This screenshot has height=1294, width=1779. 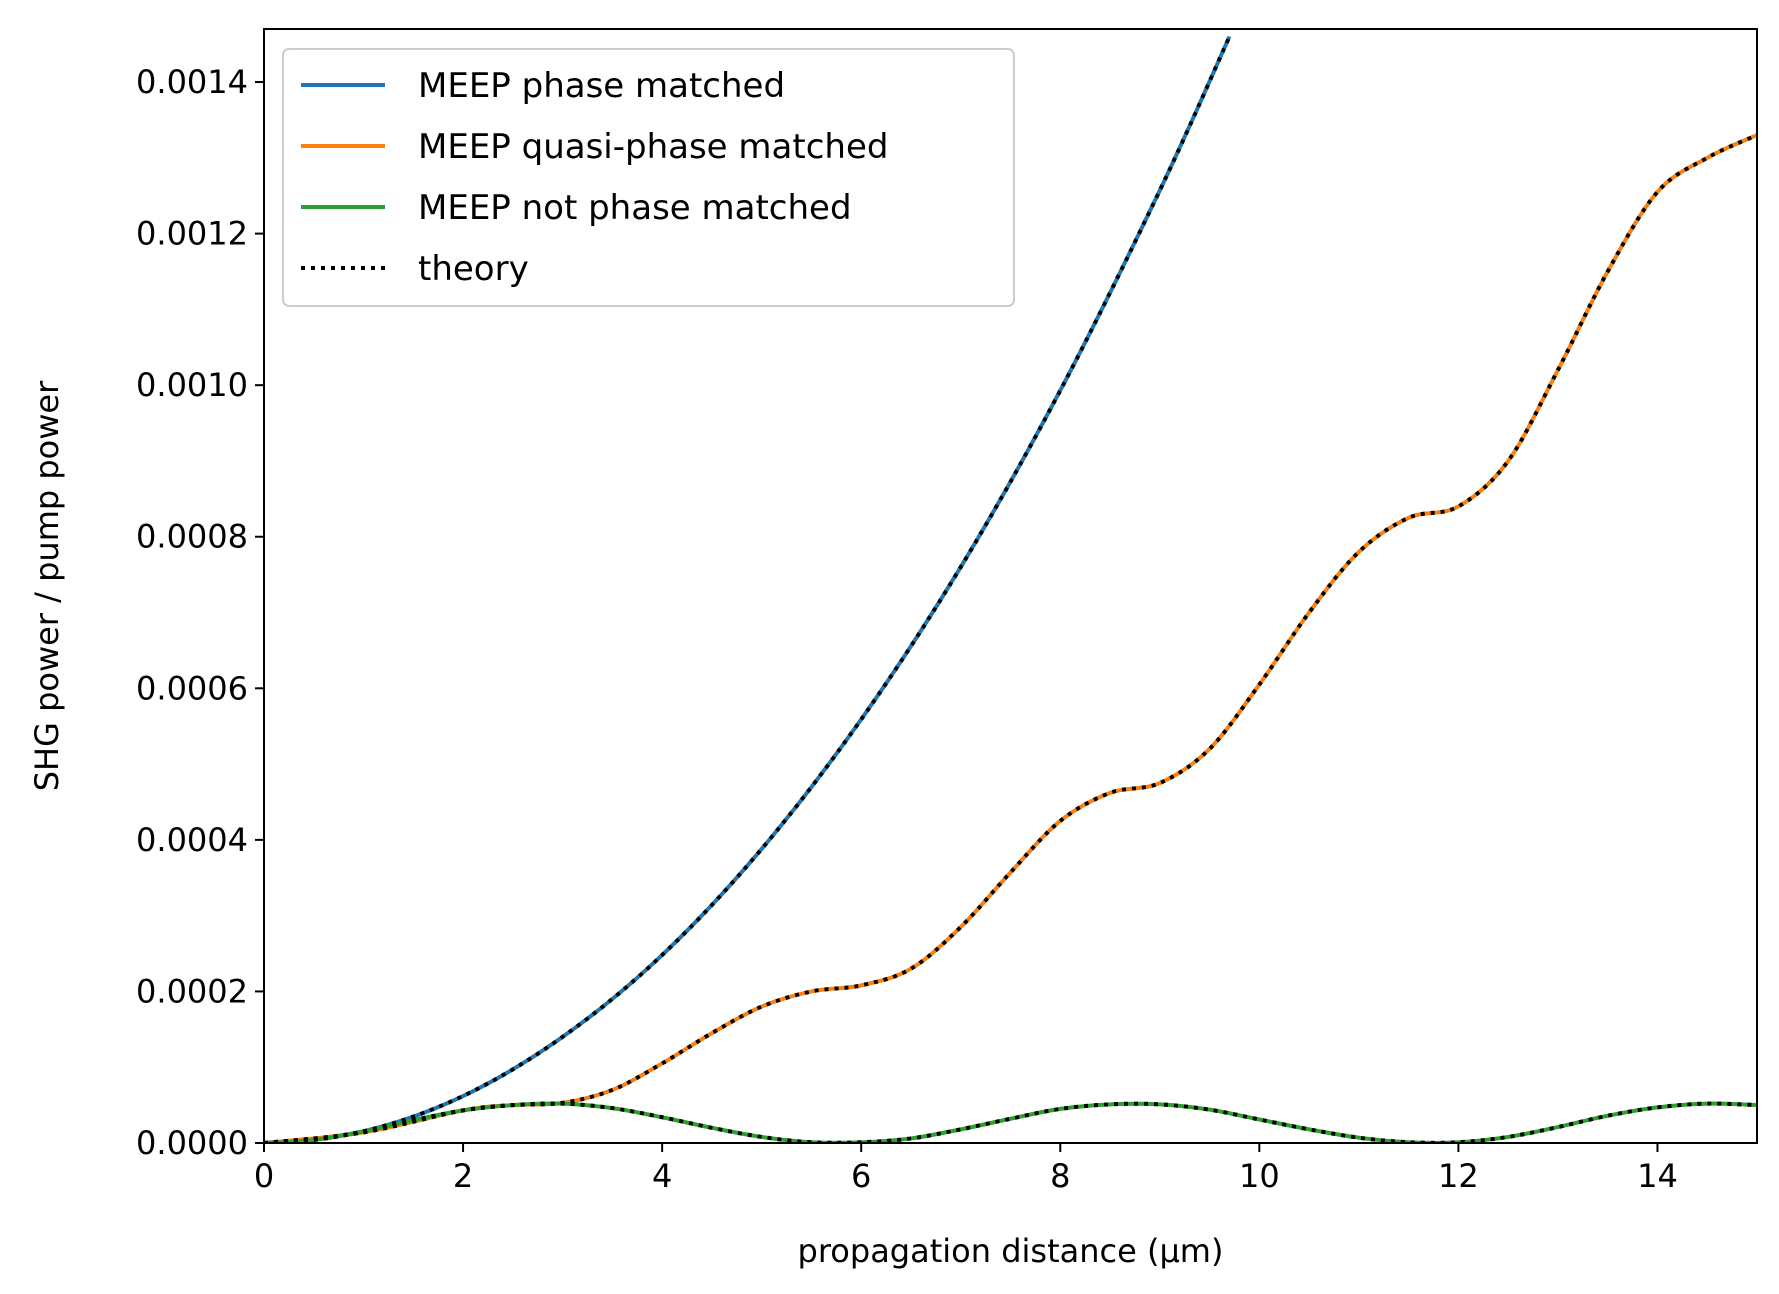 I want to click on x-axis-ticks: 0 2 4 6 8 10 12 14, so click(x=966, y=1169).